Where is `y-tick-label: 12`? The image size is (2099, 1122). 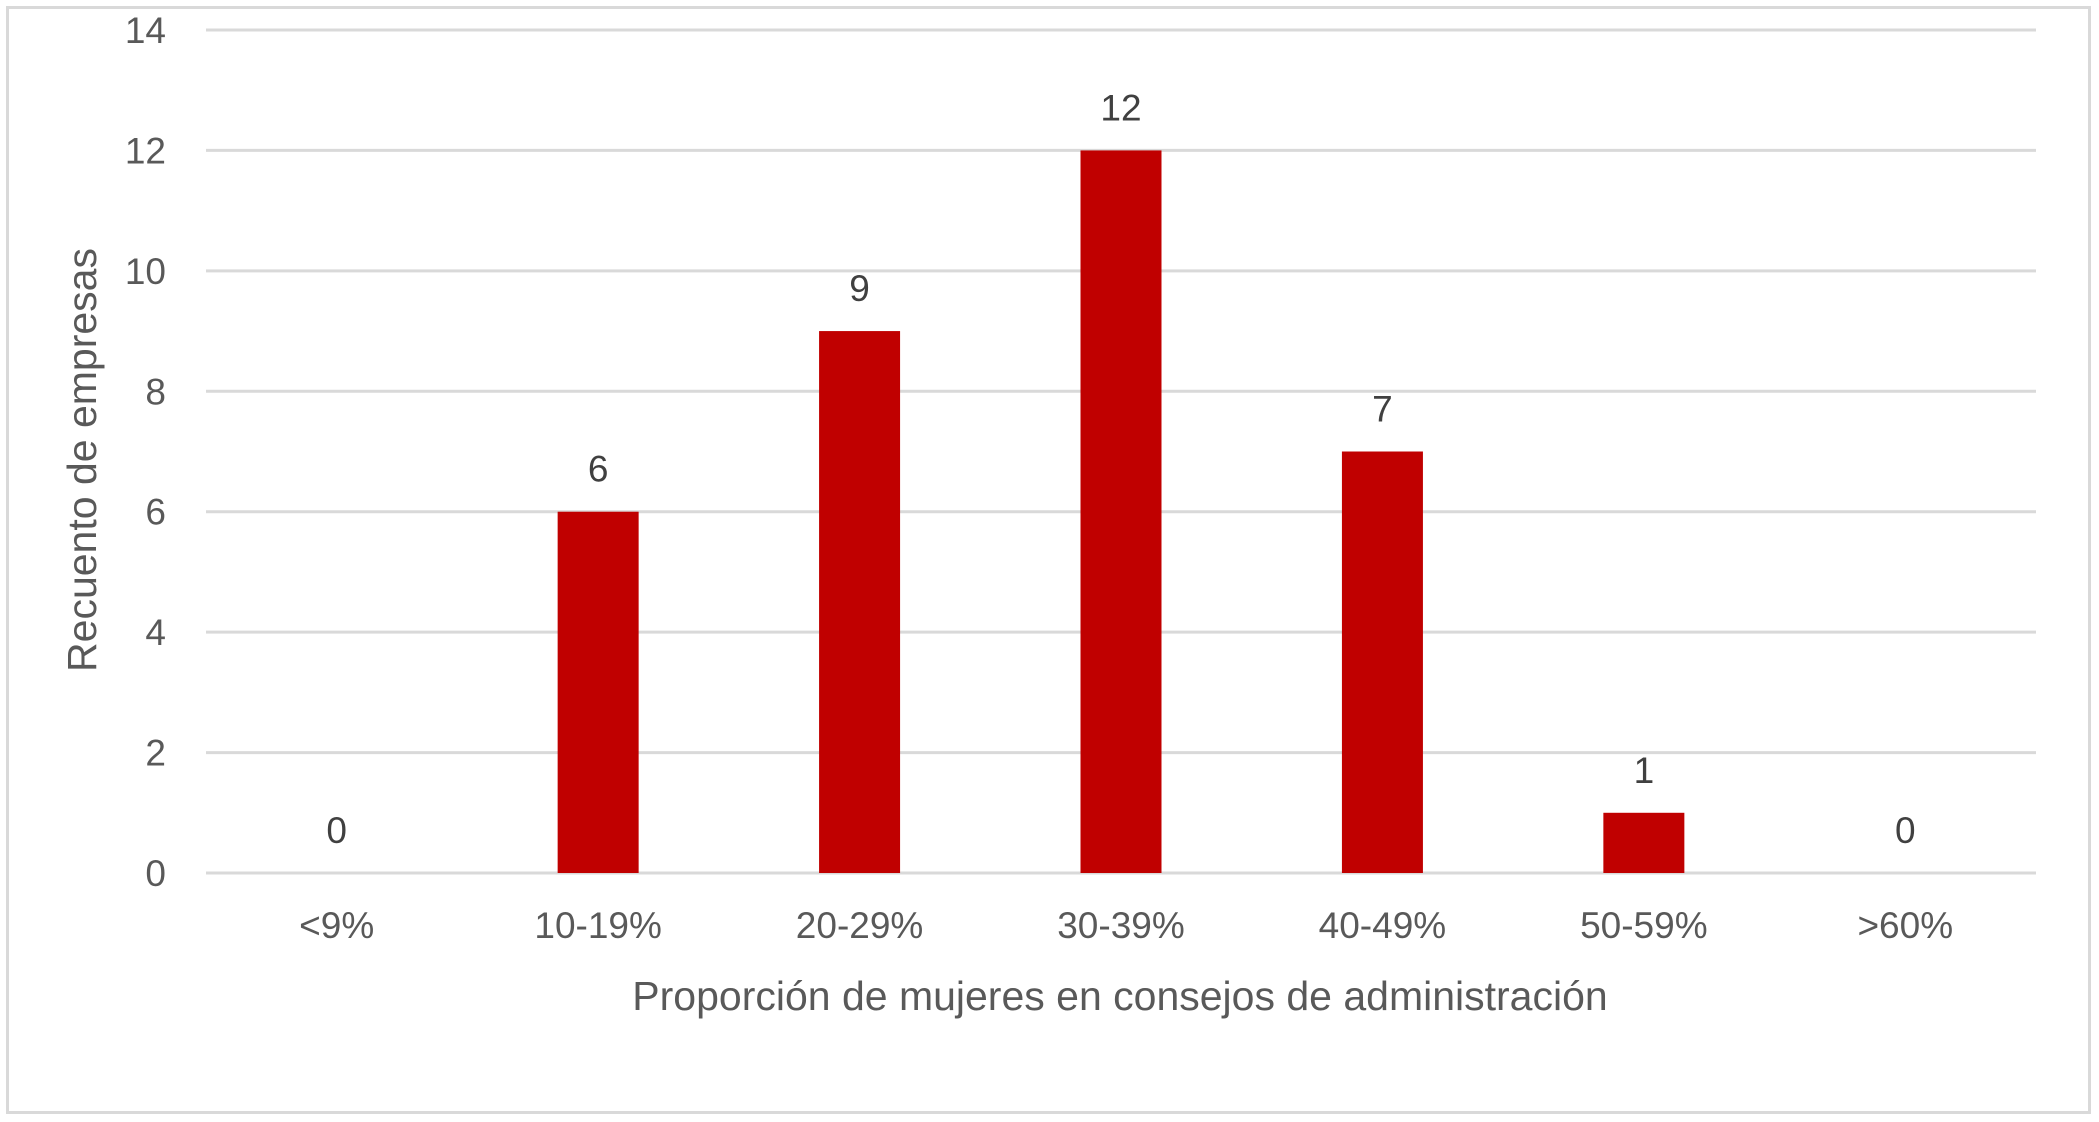
y-tick-label: 12 is located at coordinates (145, 150).